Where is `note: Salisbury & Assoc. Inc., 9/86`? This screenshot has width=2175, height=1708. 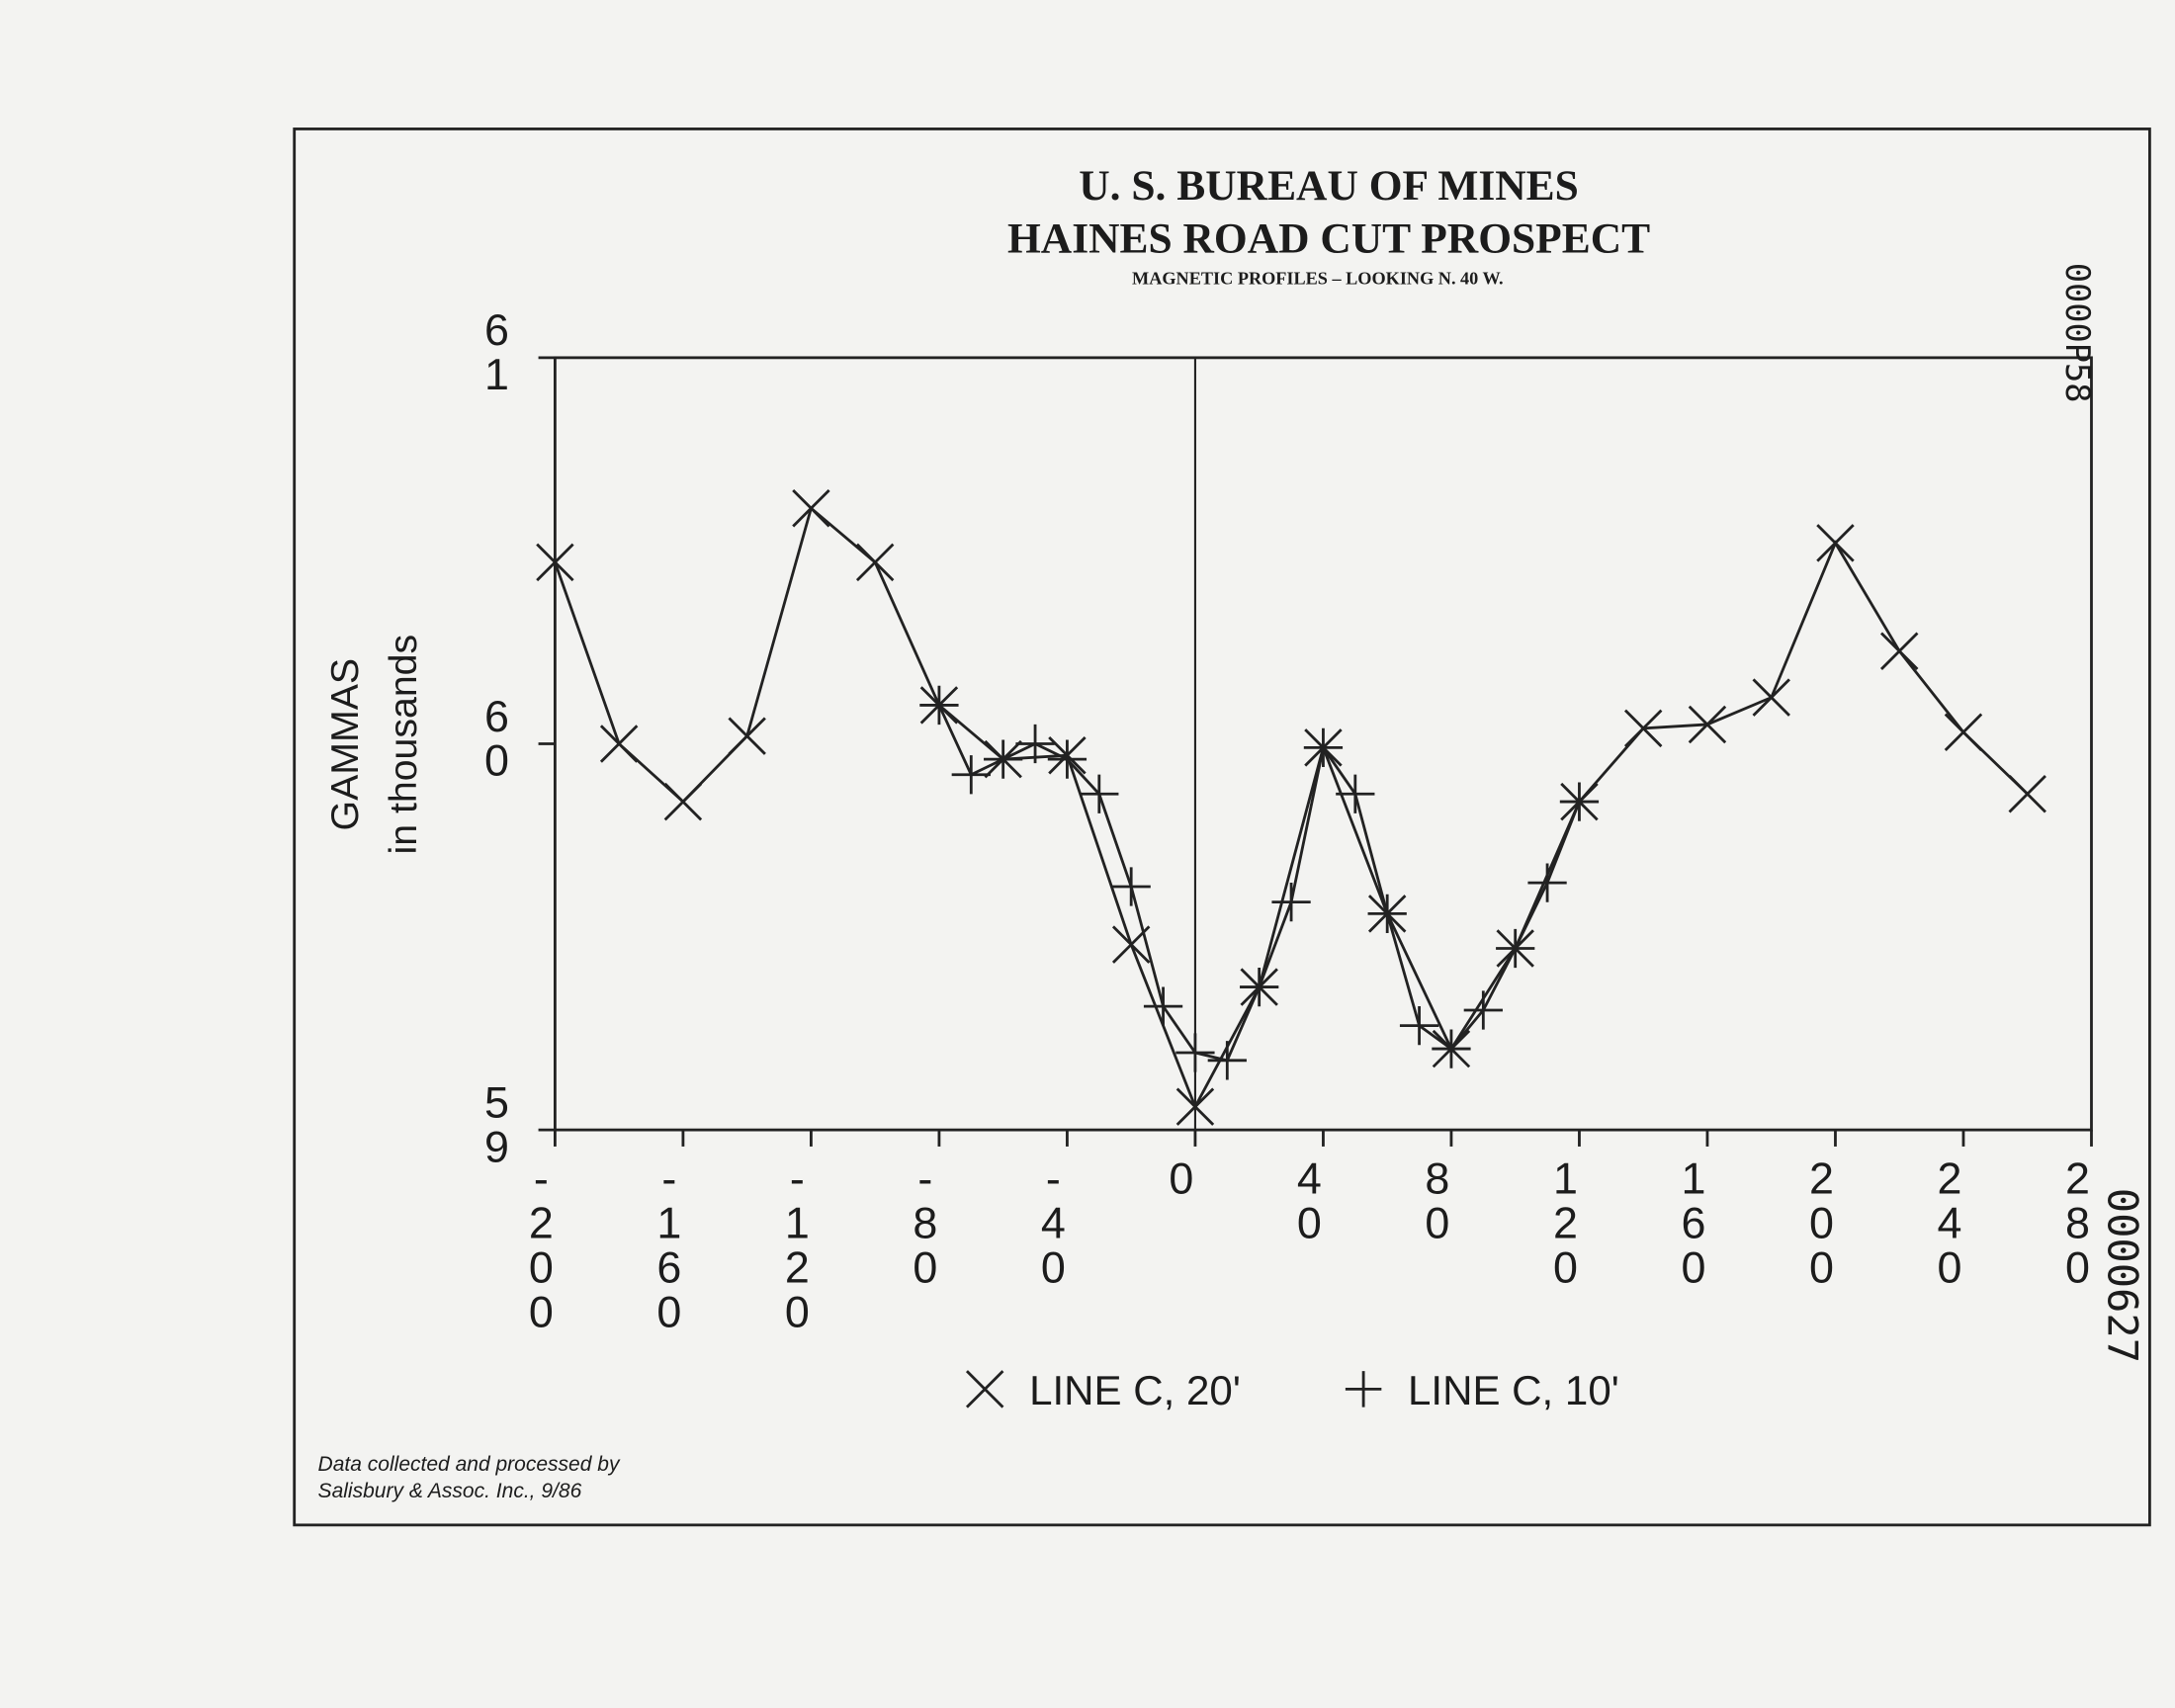 note: Salisbury & Assoc. Inc., 9/86 is located at coordinates (450, 1491).